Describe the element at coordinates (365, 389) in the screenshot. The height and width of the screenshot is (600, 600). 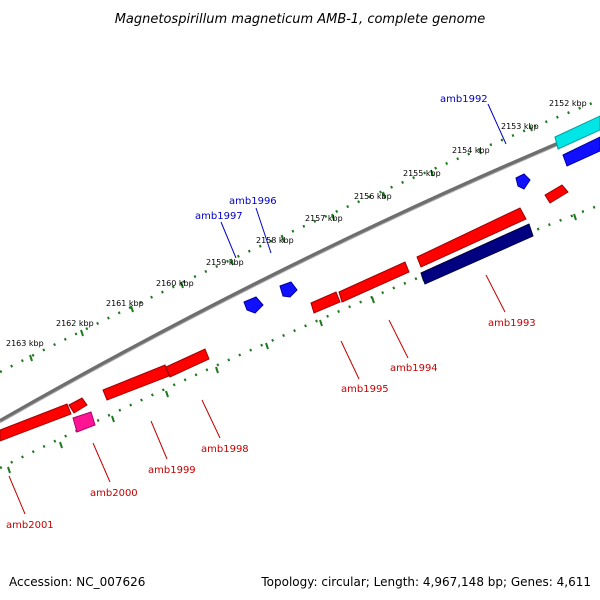
I see `label-amb1995: amb1995` at that location.